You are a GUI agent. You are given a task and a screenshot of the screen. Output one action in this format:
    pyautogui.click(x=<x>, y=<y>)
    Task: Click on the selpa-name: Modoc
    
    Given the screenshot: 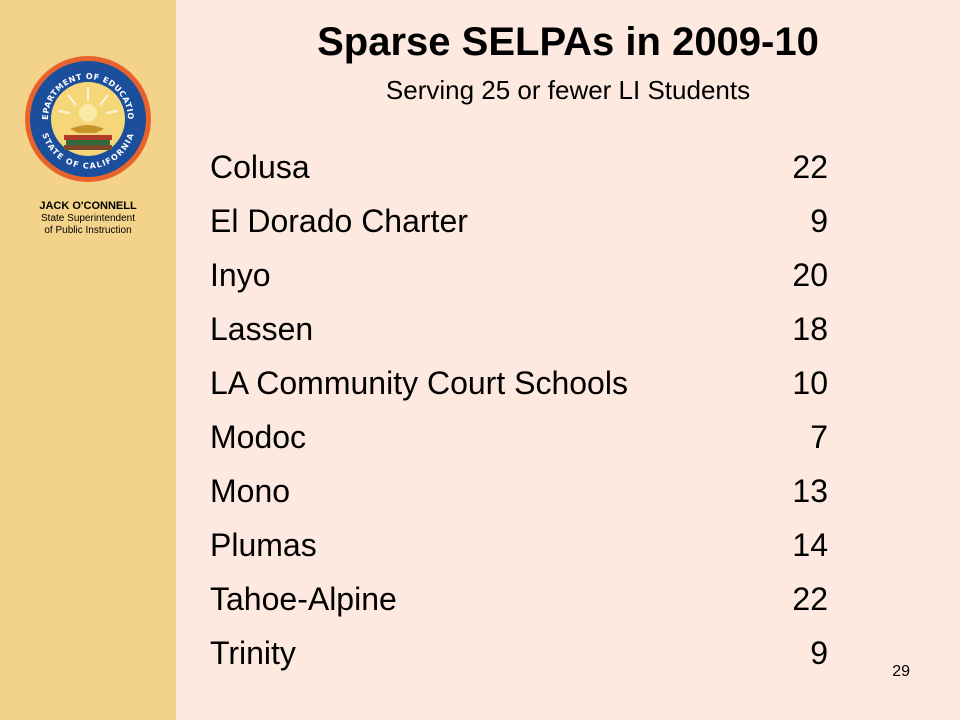 What is the action you would take?
    pyautogui.click(x=258, y=437)
    